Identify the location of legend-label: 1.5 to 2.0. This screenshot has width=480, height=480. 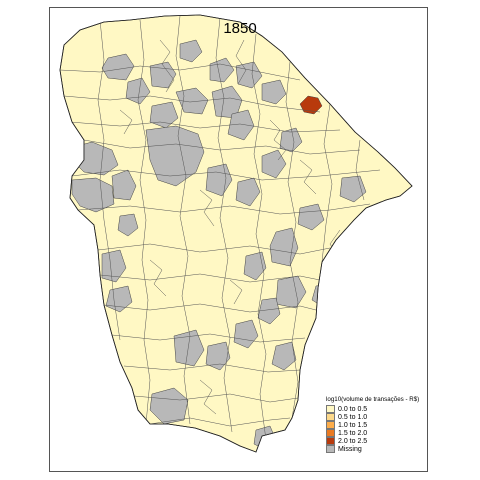
(353, 433).